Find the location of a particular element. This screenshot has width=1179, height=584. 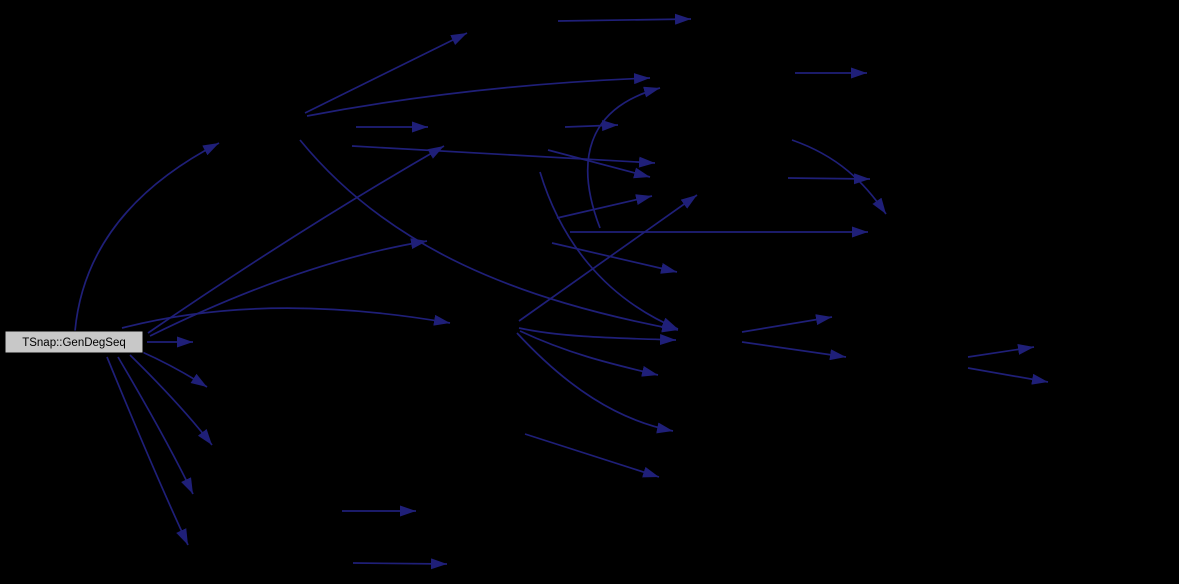

root-node-box is located at coordinates (74, 342).